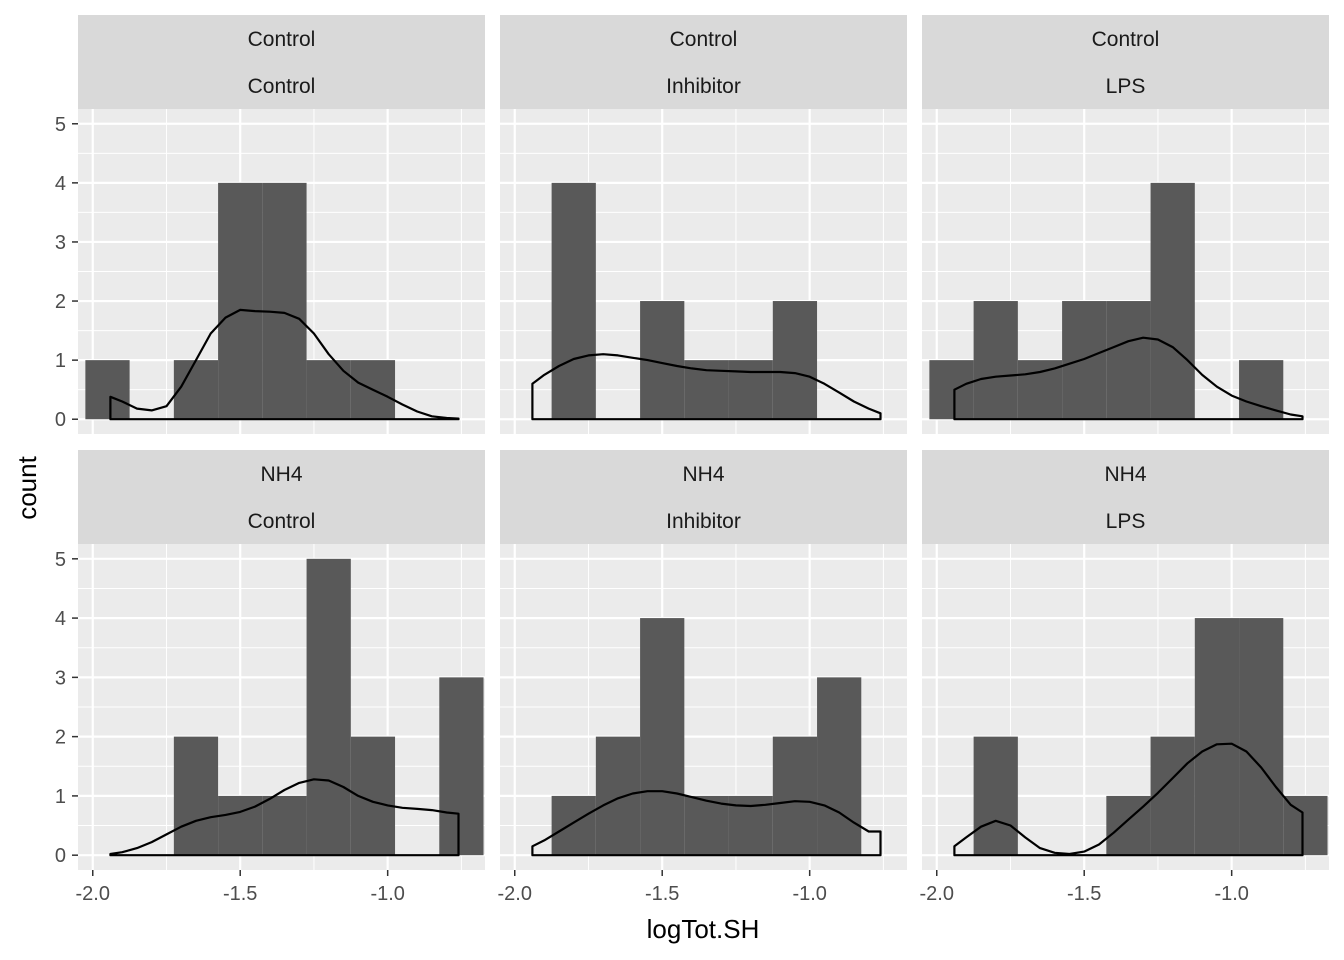 The width and height of the screenshot is (1344, 960). What do you see at coordinates (1125, 660) in the screenshot?
I see `facet-panel: NH4 LPS` at bounding box center [1125, 660].